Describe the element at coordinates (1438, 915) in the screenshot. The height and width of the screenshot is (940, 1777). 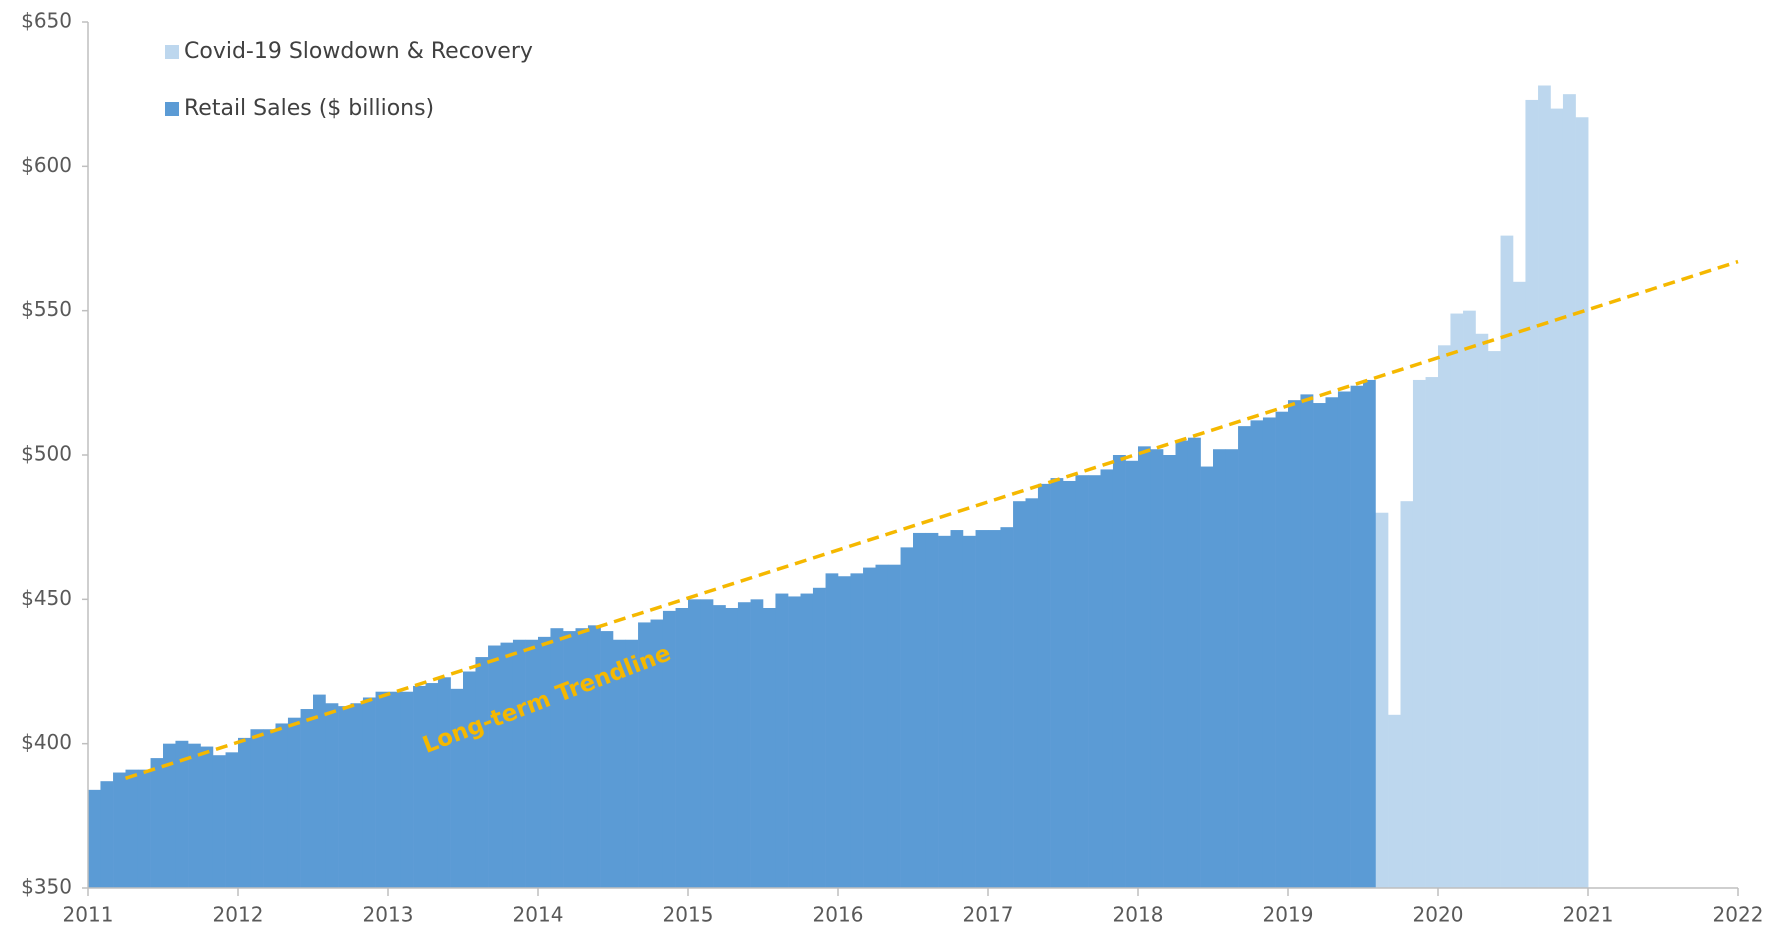
I see `x-tick-label: 2020` at that location.